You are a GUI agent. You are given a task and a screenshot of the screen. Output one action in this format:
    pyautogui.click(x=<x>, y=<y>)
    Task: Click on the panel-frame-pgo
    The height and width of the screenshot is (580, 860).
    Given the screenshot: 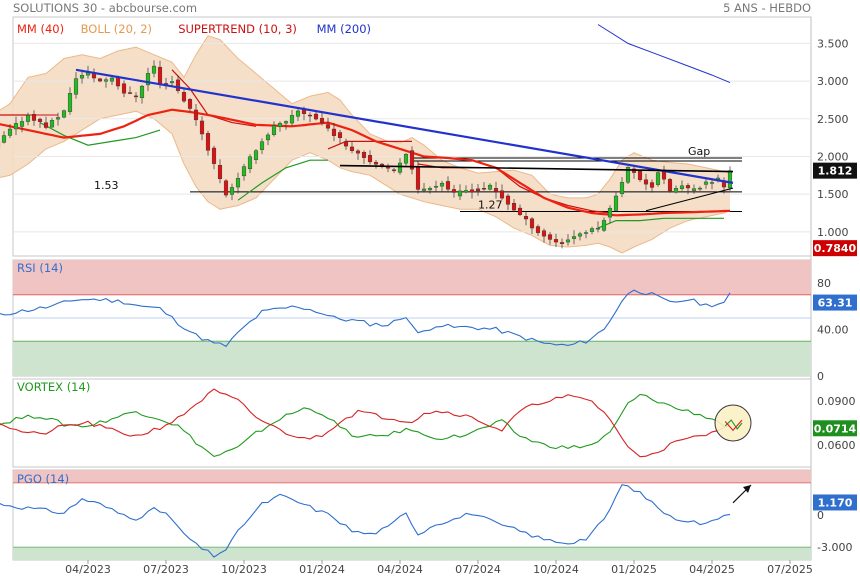 What is the action you would take?
    pyautogui.click(x=412, y=515)
    